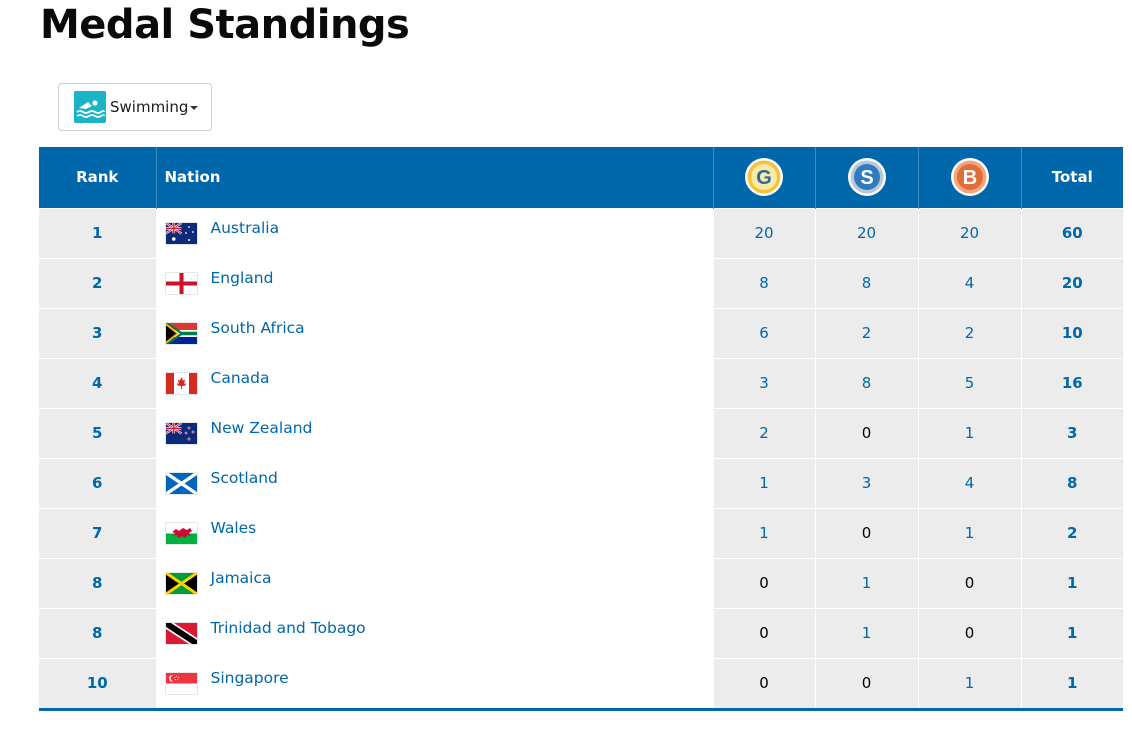  Describe the element at coordinates (181, 433) in the screenshot. I see `new-zealand-flag` at that location.